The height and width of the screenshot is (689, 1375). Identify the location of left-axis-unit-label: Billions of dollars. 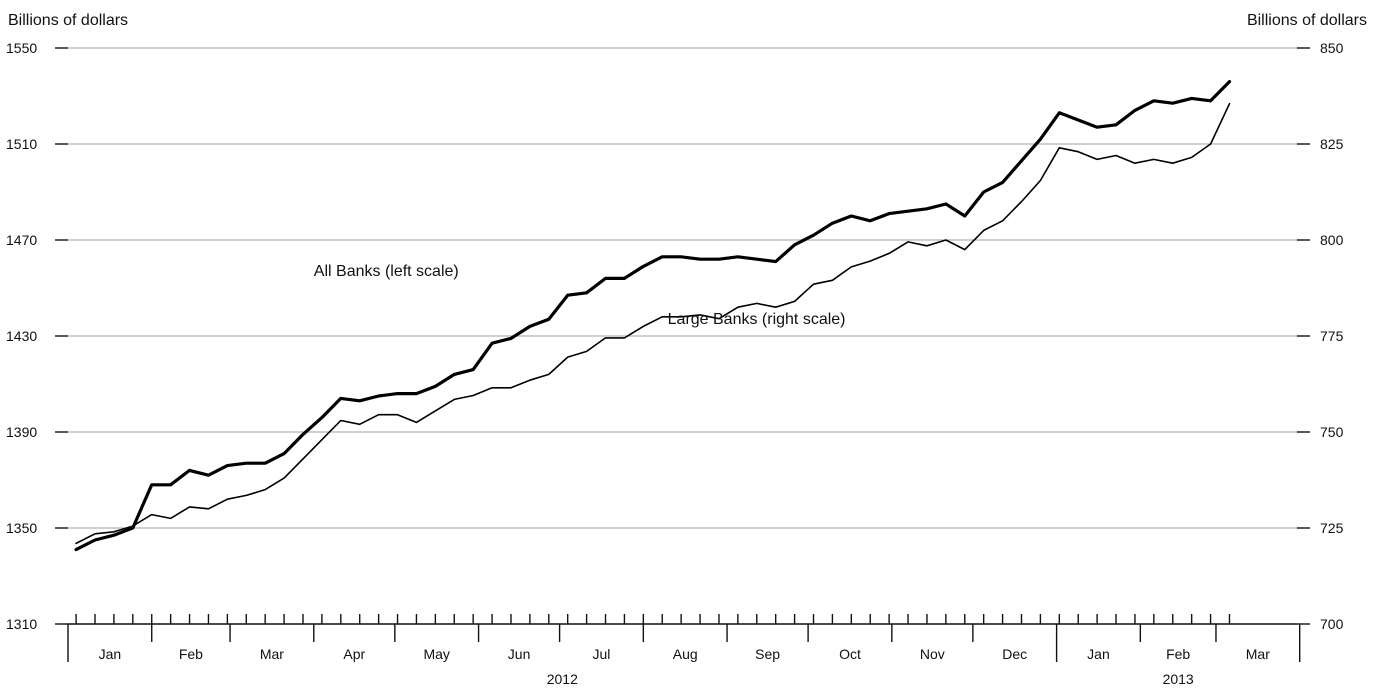
(68, 20).